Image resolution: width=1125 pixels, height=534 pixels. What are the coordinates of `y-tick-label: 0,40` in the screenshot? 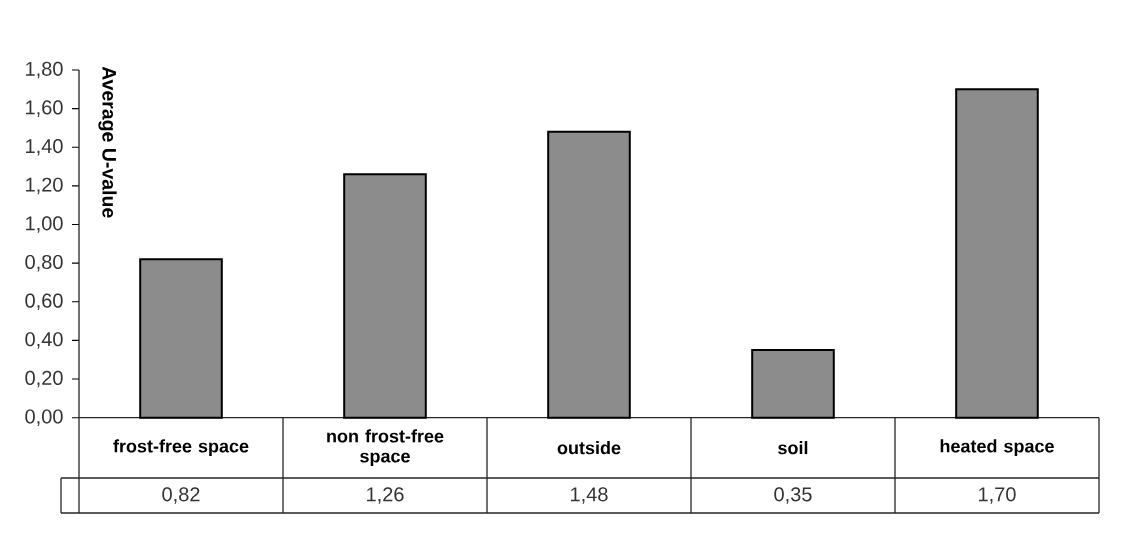 It's located at (44, 340).